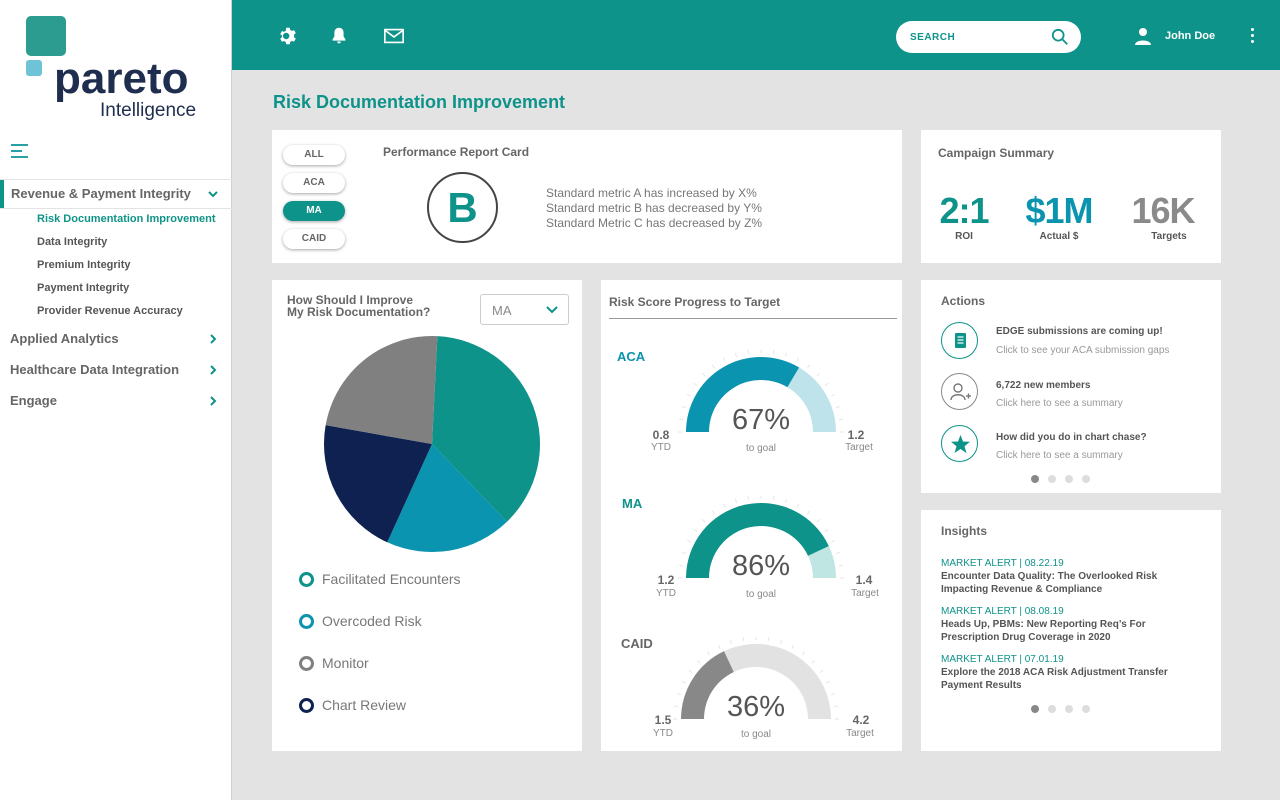 This screenshot has height=800, width=1280. Describe the element at coordinates (339, 36) in the screenshot. I see `bell-icon` at that location.